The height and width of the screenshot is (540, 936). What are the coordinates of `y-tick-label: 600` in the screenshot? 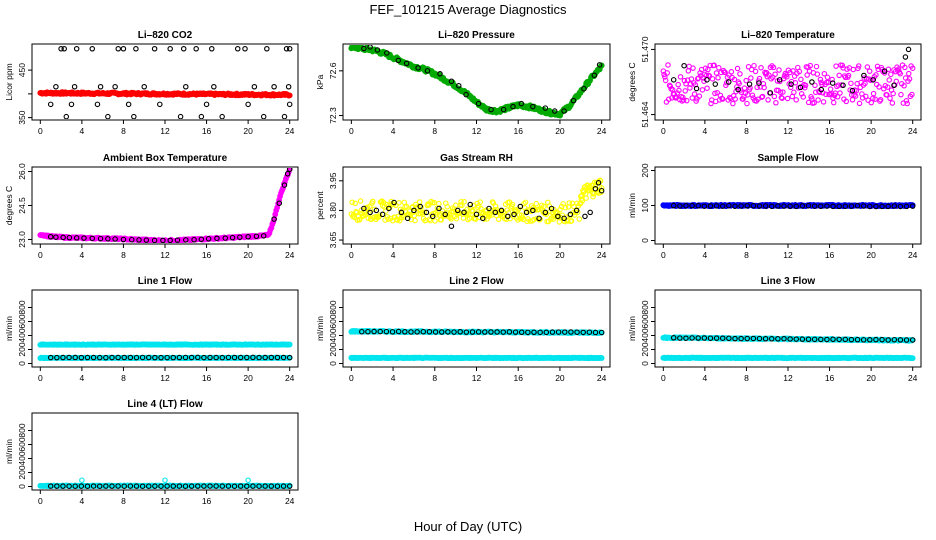 It's located at (22, 321).